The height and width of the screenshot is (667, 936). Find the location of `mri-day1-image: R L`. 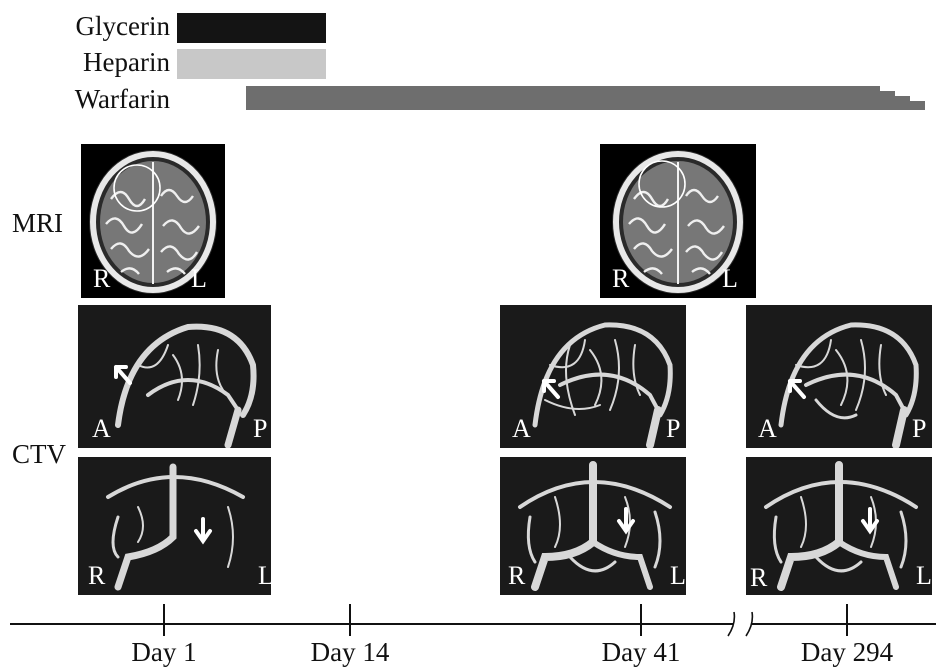

mri-day1-image: R L is located at coordinates (153, 221).